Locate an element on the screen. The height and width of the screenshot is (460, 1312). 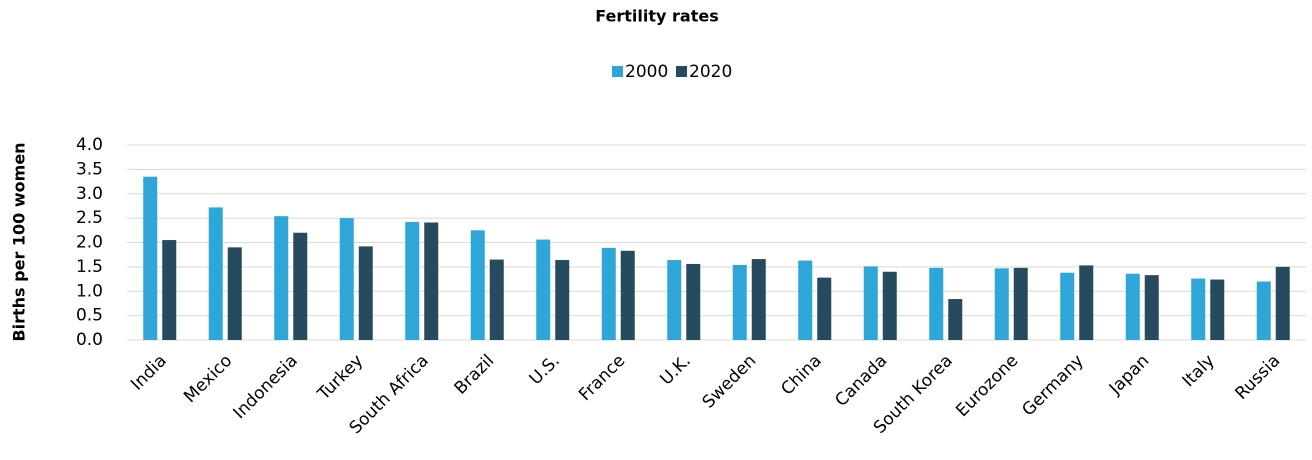
legend-label: 2020 is located at coordinates (710, 72).